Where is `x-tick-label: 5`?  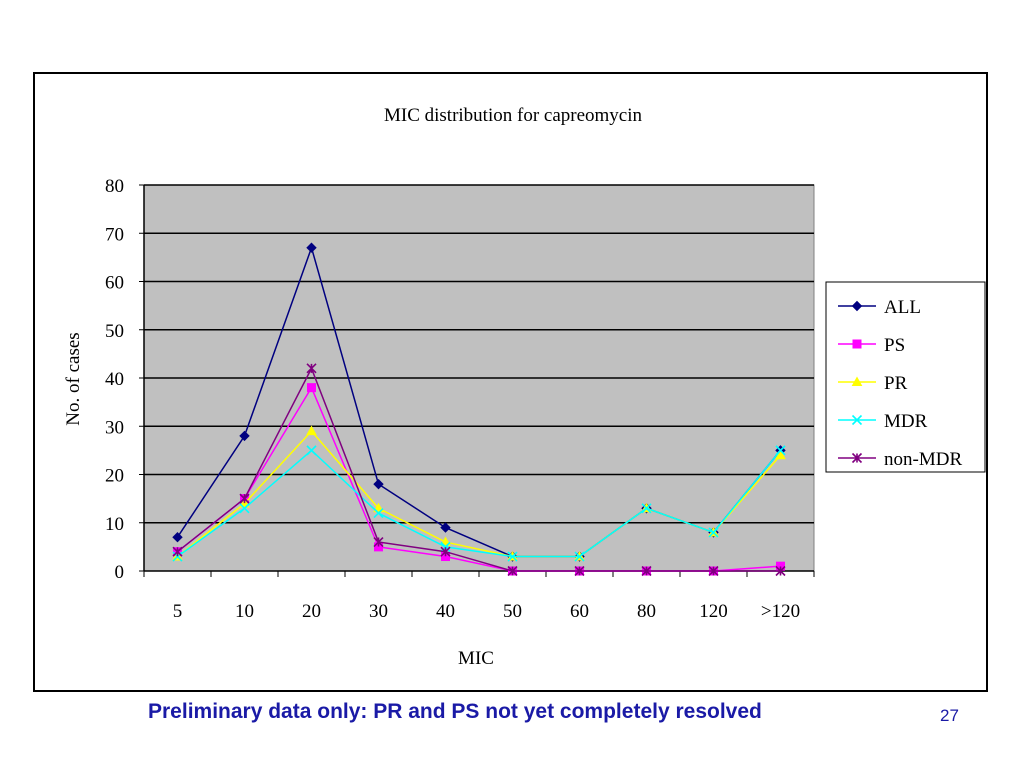 x-tick-label: 5 is located at coordinates (178, 611).